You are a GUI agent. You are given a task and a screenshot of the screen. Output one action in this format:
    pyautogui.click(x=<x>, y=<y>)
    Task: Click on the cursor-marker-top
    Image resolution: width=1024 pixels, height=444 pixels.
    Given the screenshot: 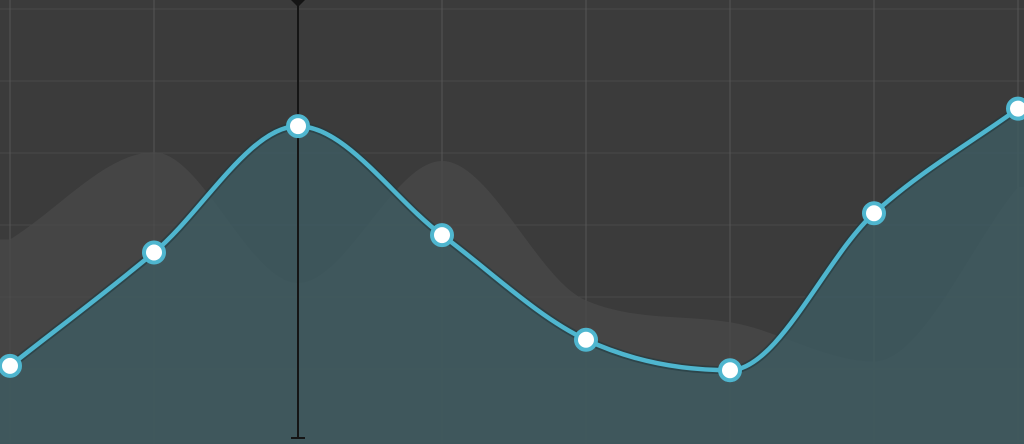 What is the action you would take?
    pyautogui.click(x=298, y=3)
    